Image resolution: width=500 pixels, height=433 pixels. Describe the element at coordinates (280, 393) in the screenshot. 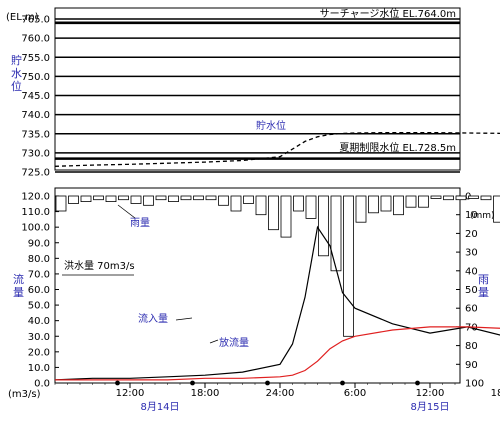

I see `x-tick-label: 24:00` at that location.